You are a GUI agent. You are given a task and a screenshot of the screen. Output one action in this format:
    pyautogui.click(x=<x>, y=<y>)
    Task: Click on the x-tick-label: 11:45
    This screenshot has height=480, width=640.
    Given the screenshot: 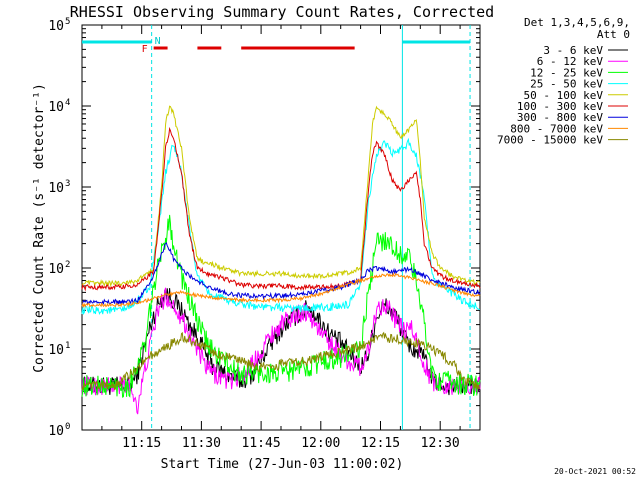 What is the action you would take?
    pyautogui.click(x=261, y=443)
    